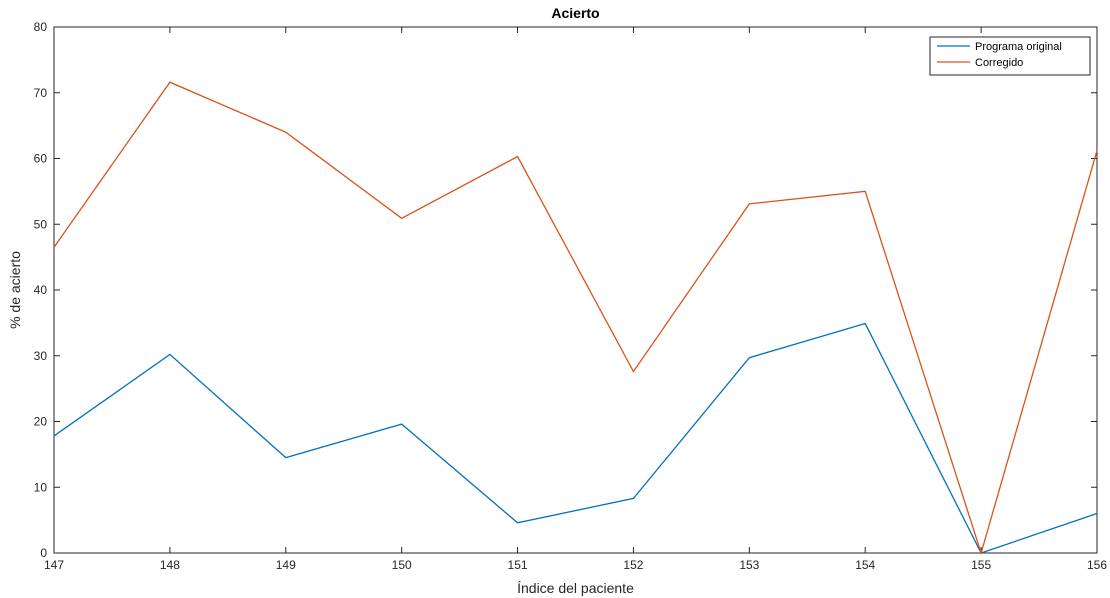 The image size is (1110, 598). Describe the element at coordinates (999, 63) in the screenshot. I see `legend-label: Corregido` at that location.